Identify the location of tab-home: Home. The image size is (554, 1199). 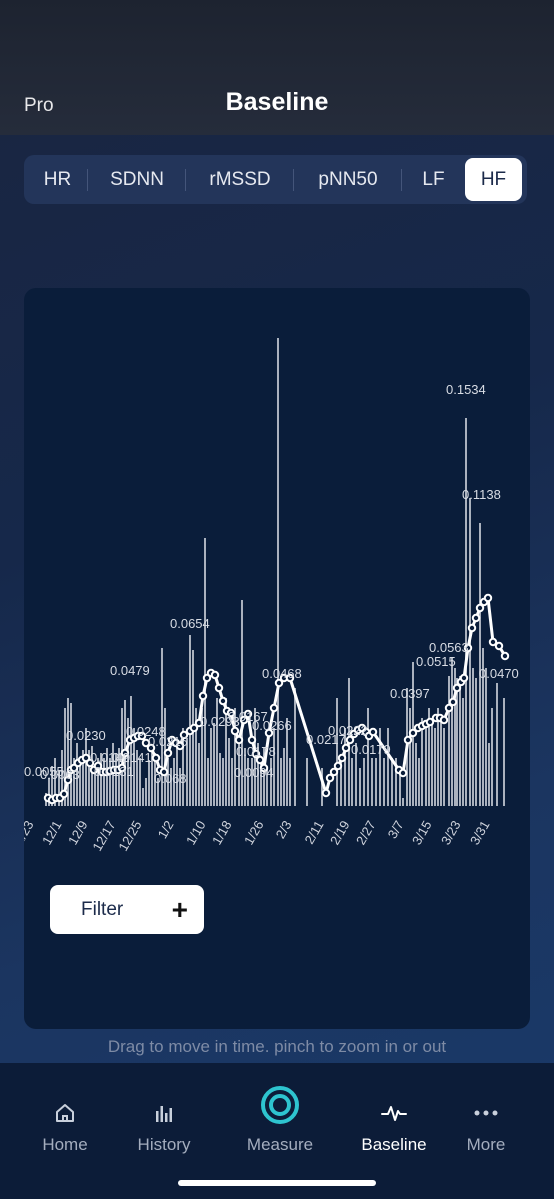
(65, 1113).